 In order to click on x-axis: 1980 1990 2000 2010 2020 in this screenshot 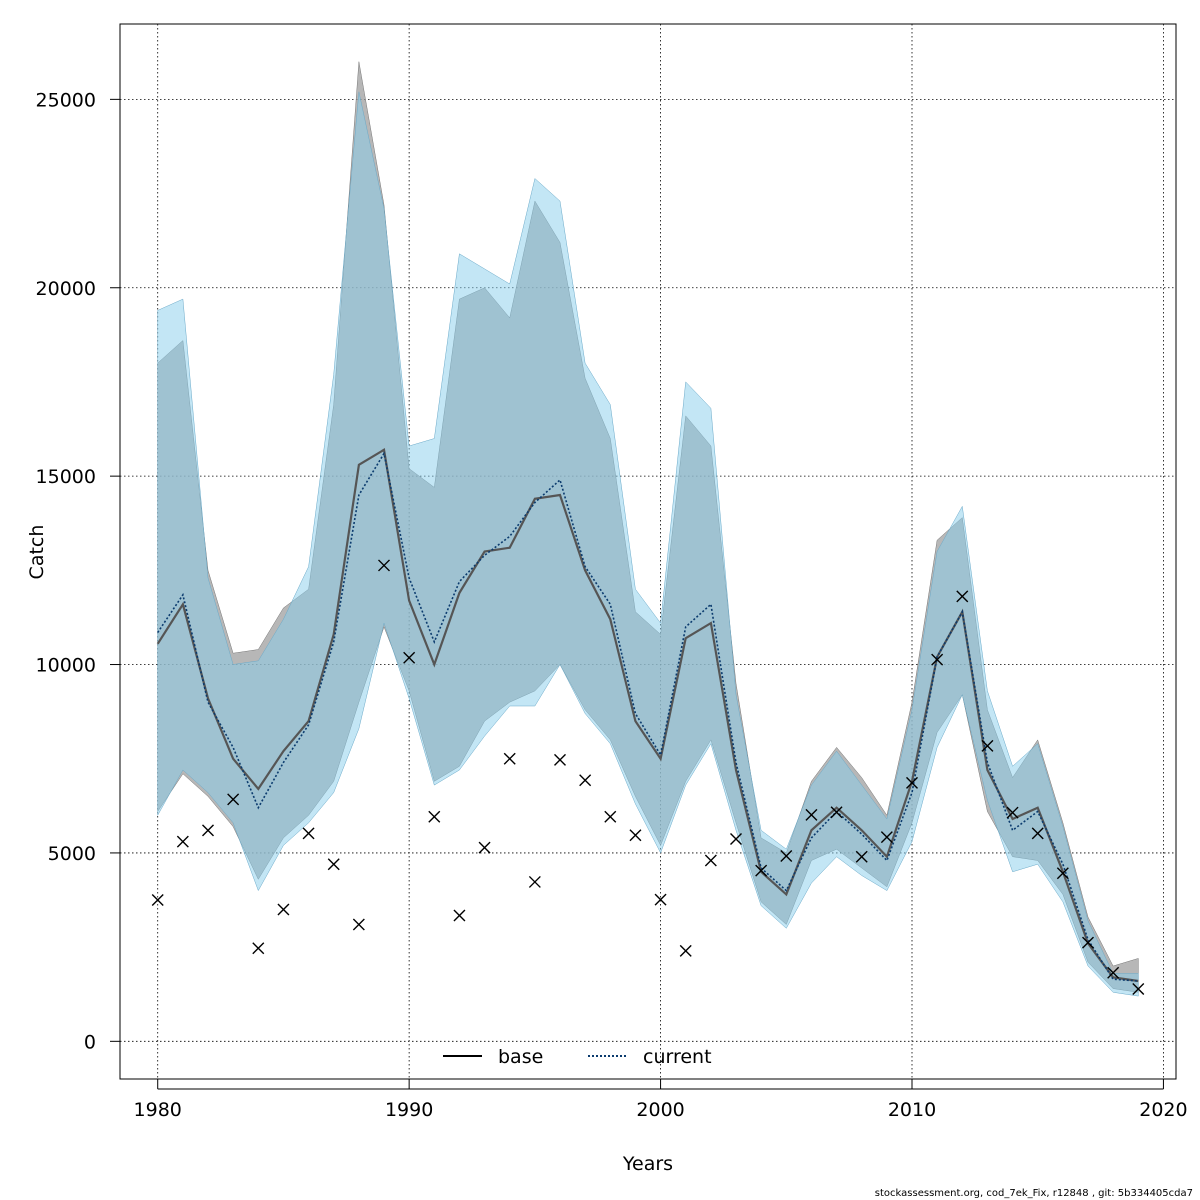, I will do `click(661, 1100)`.